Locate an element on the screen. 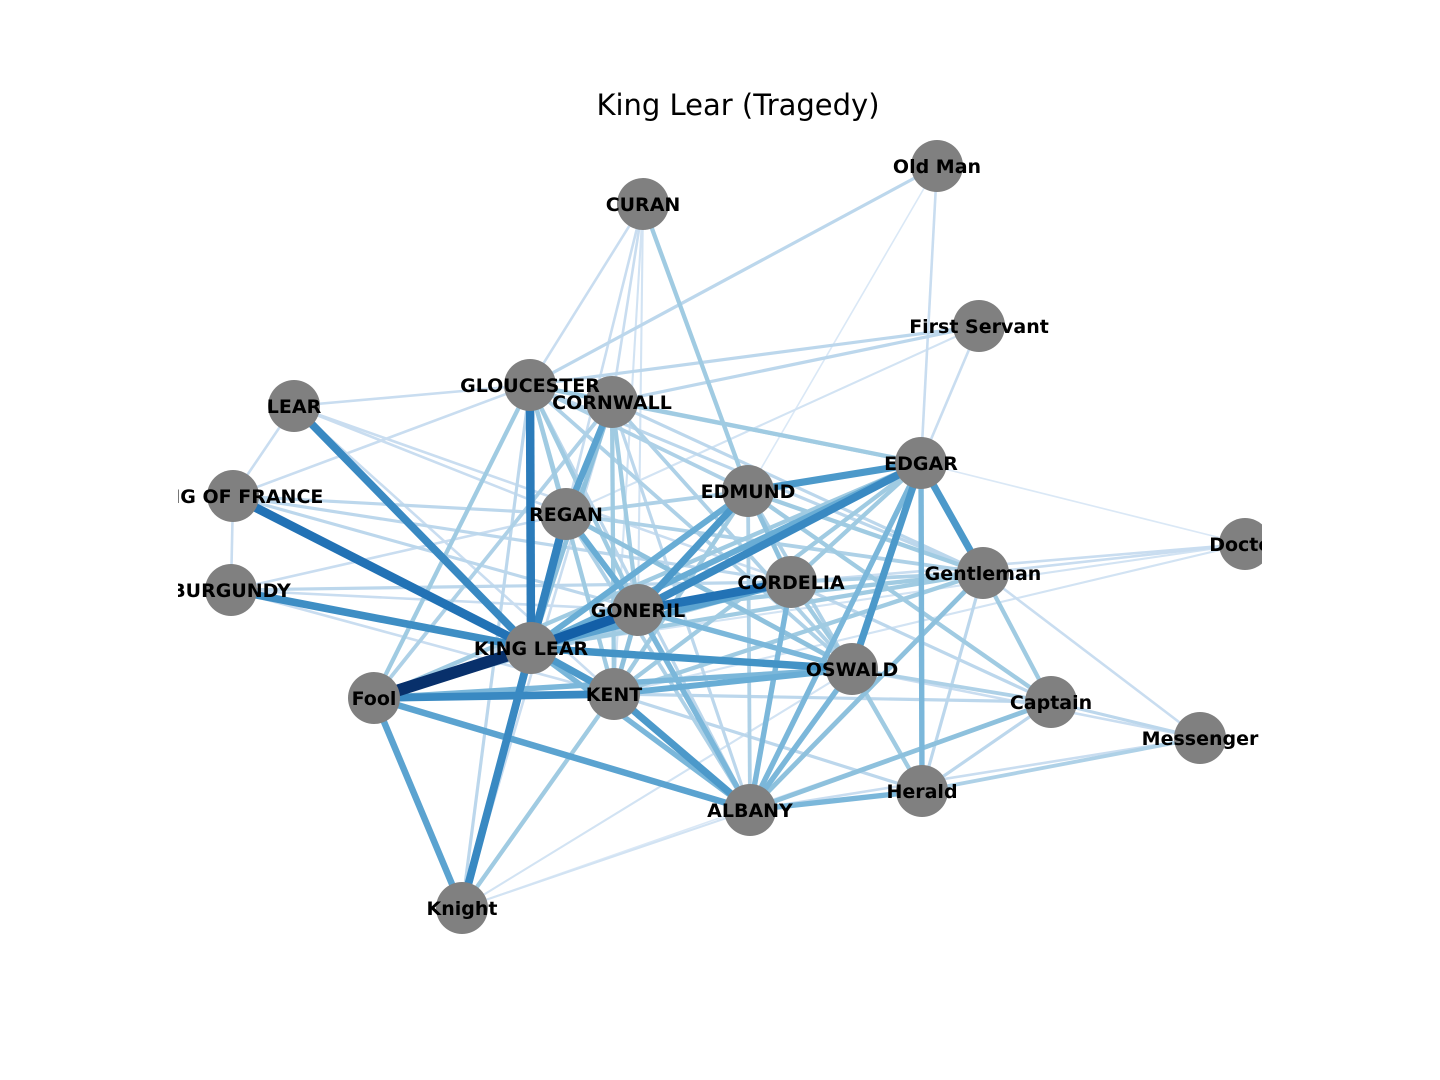  edge-oswald-gloucester is located at coordinates (691, 527).